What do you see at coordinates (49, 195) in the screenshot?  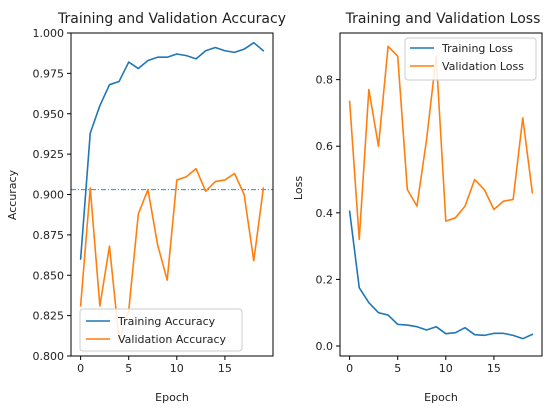 I see `accuracy-y-tick-label: 0.900` at bounding box center [49, 195].